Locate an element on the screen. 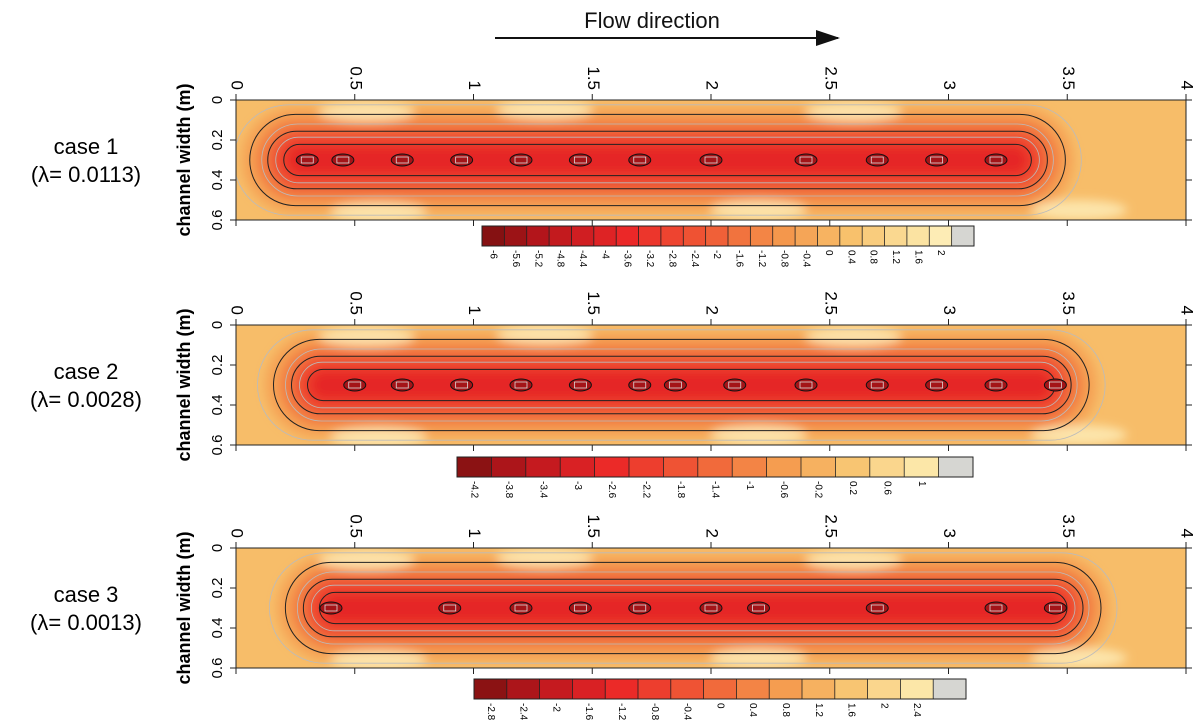  case-label: case 3 is located at coordinates (86, 594).